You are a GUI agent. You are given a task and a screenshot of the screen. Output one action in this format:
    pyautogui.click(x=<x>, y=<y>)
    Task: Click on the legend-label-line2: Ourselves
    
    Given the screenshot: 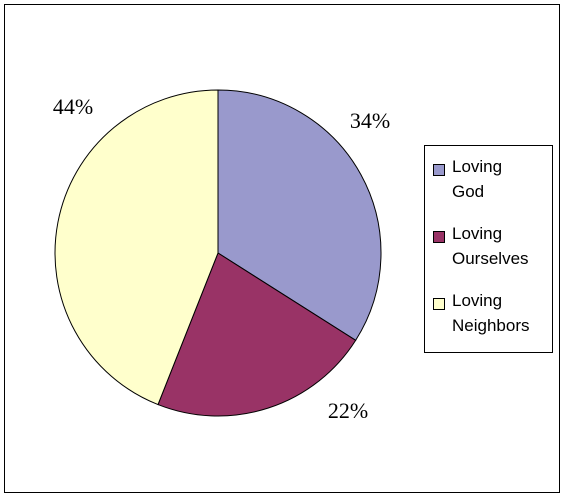 What is the action you would take?
    pyautogui.click(x=490, y=258)
    